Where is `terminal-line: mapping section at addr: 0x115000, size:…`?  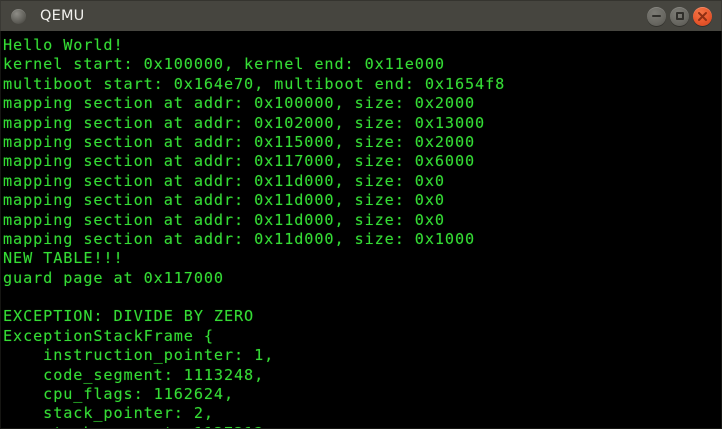 terminal-line: mapping section at addr: 0x115000, size:… is located at coordinates (239, 141).